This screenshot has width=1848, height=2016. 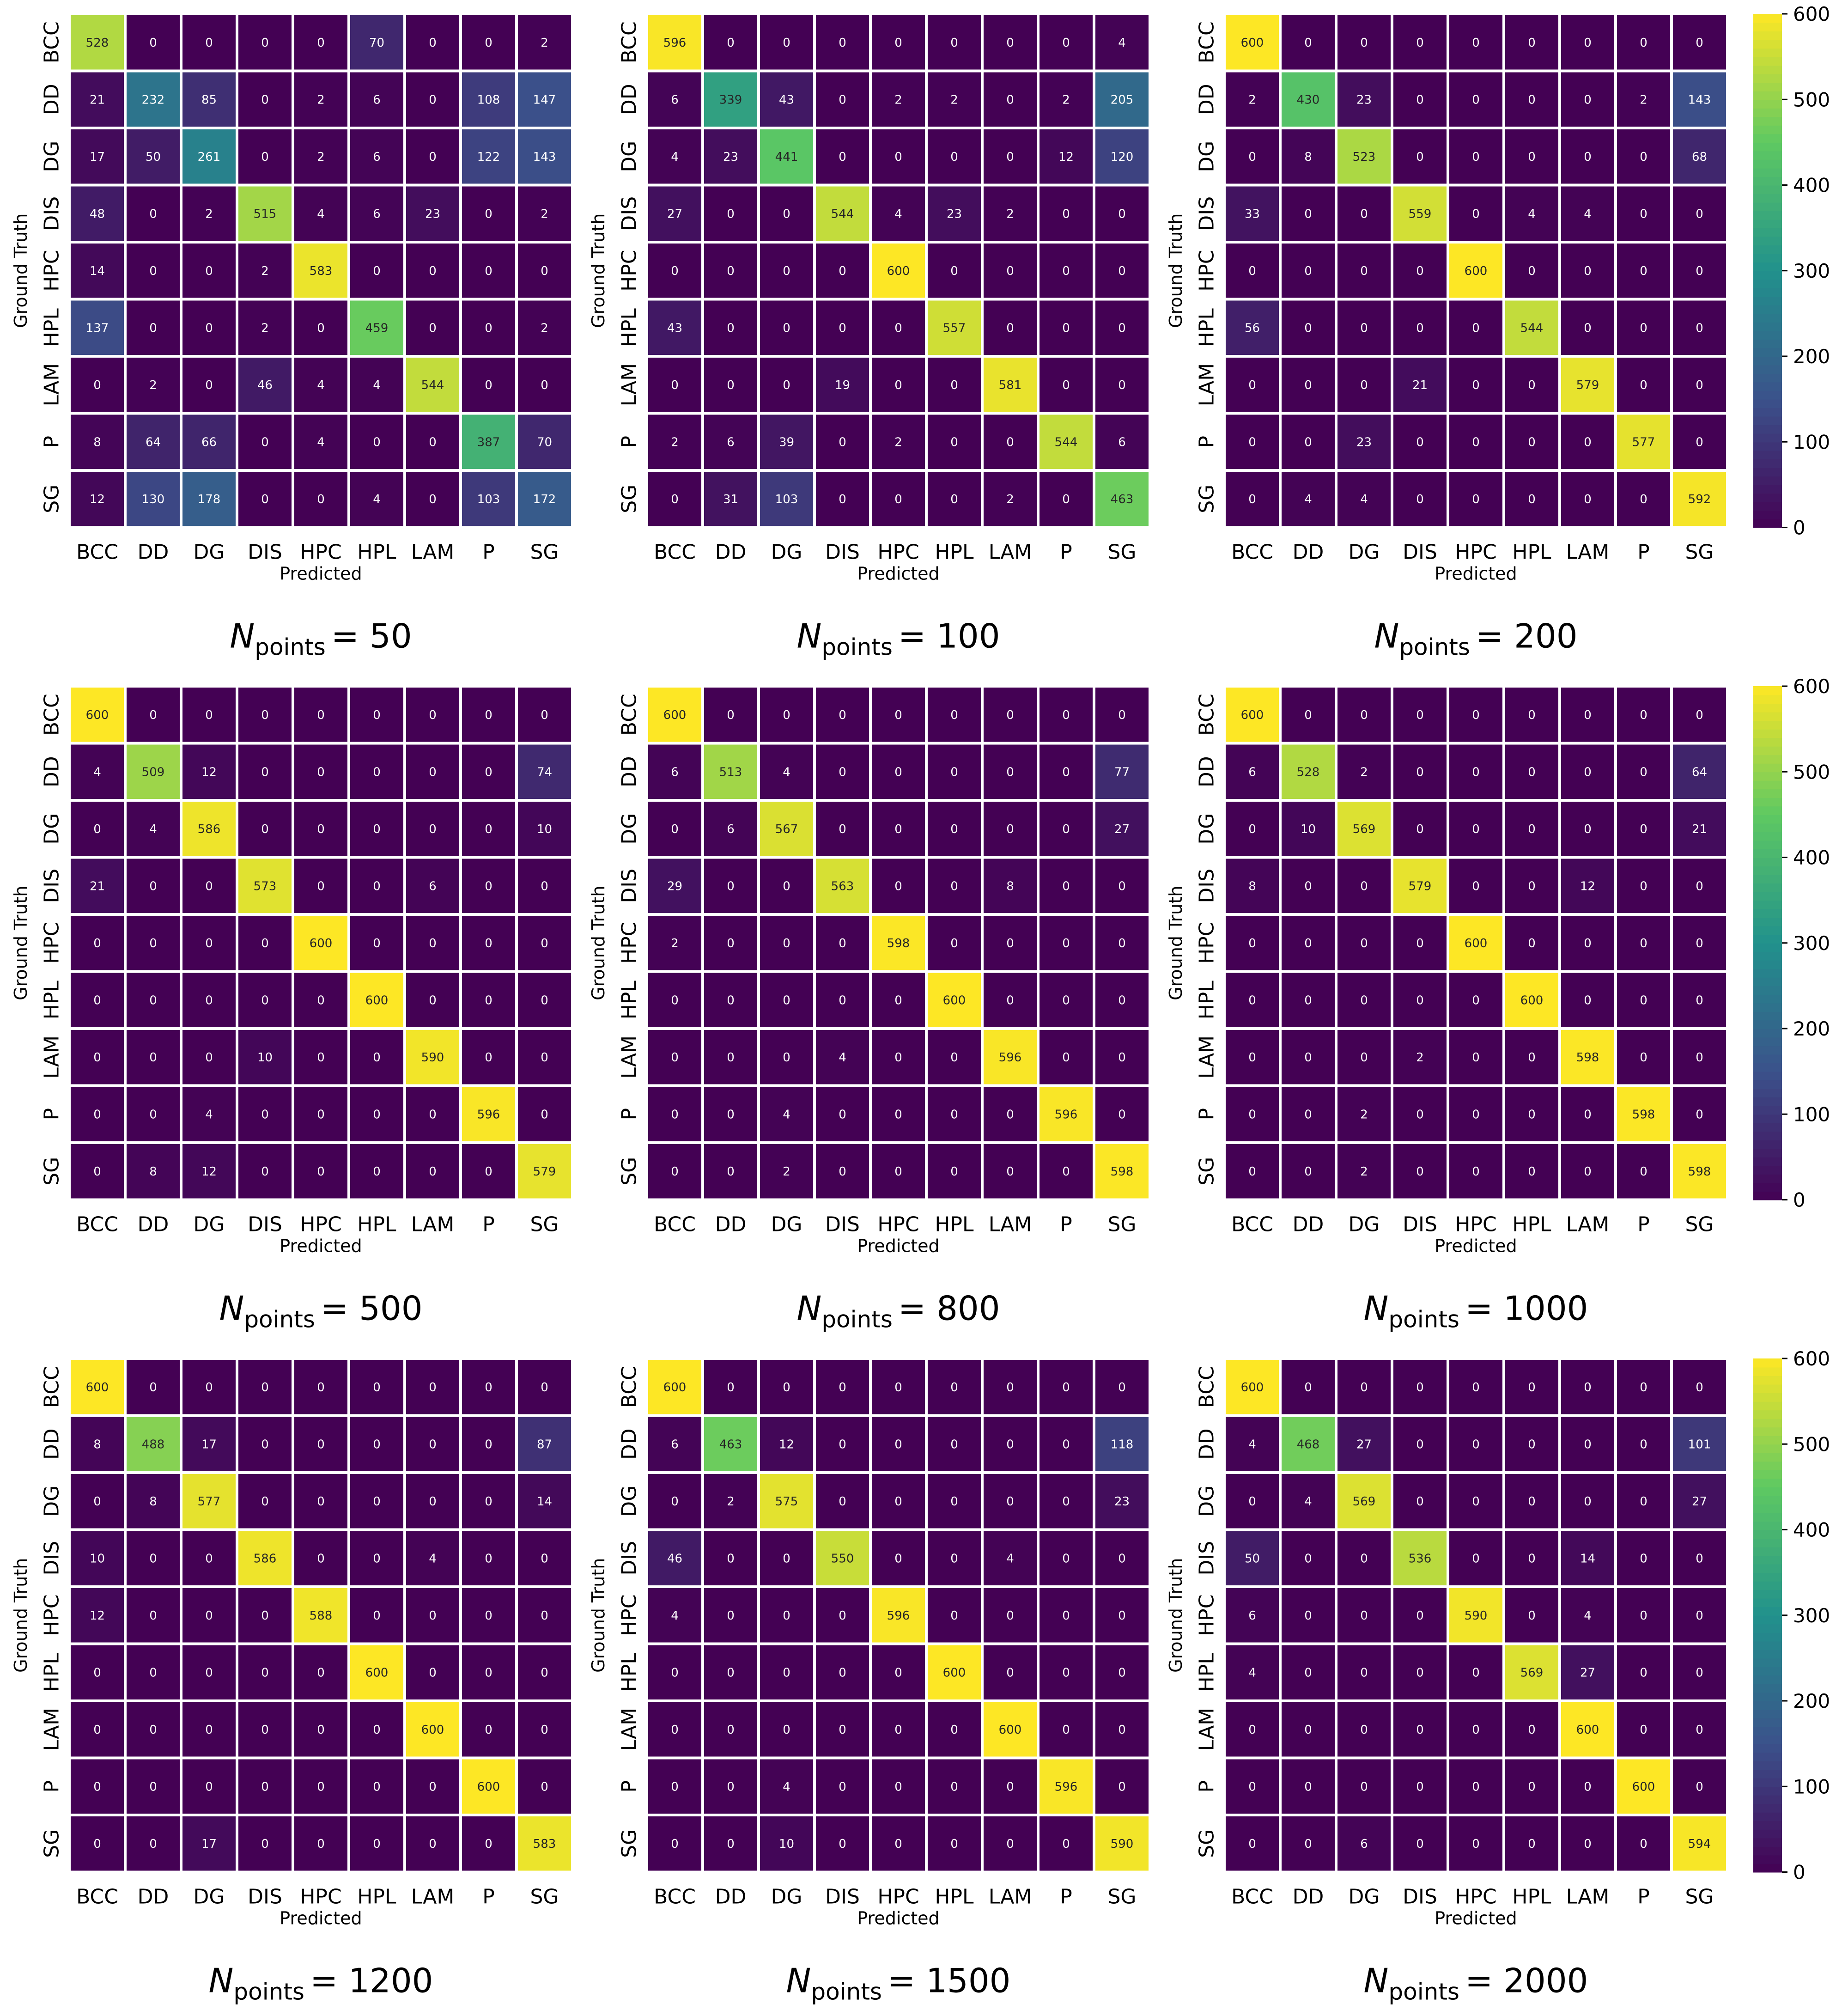 What do you see at coordinates (786, 552) in the screenshot?
I see `x-tick-label: DG` at bounding box center [786, 552].